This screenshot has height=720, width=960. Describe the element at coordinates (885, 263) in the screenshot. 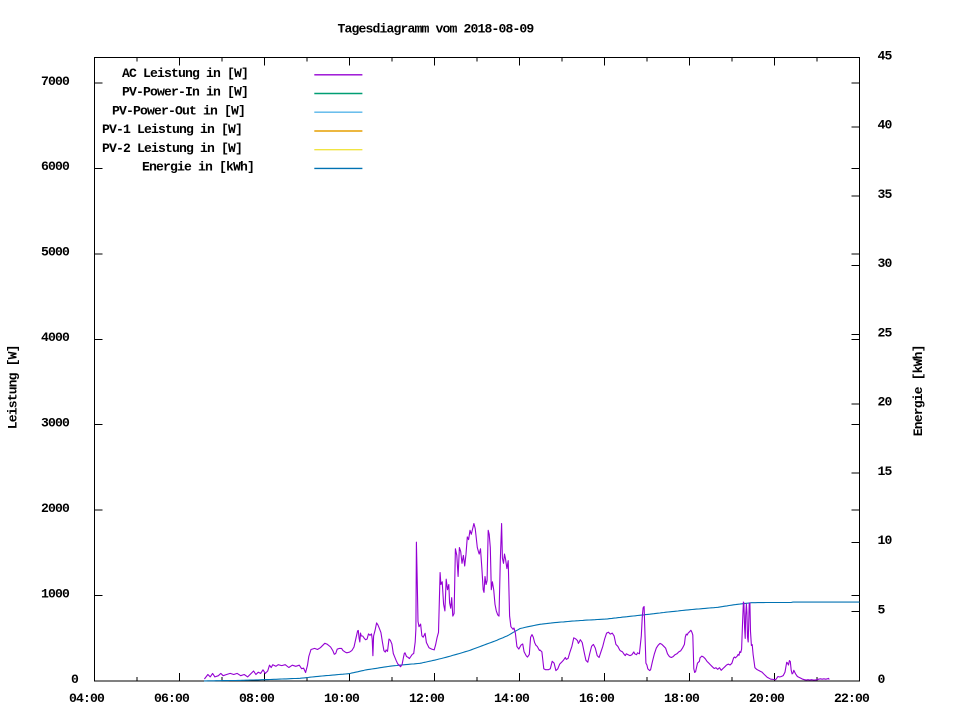

I see `svg-text: 30` at that location.